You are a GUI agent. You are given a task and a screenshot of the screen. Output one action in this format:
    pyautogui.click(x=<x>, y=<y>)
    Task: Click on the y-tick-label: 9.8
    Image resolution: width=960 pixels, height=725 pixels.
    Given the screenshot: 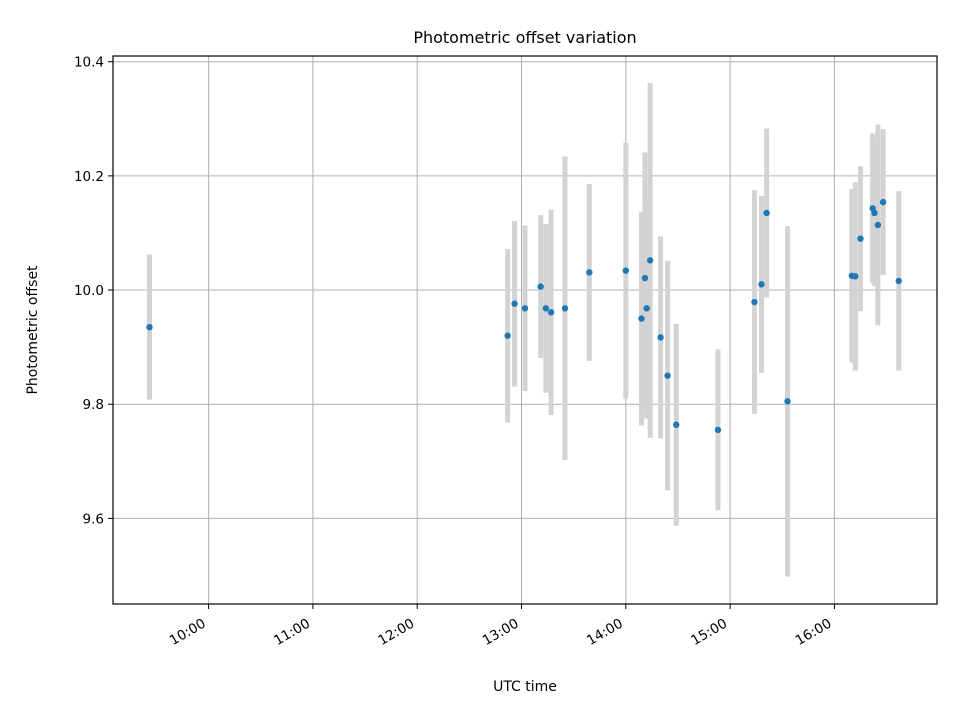 What is the action you would take?
    pyautogui.click(x=93, y=405)
    